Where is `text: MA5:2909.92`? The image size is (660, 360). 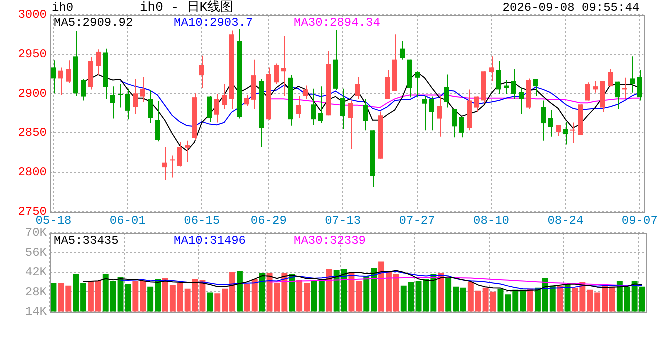
text: MA5:2909.92 is located at coordinates (94, 23).